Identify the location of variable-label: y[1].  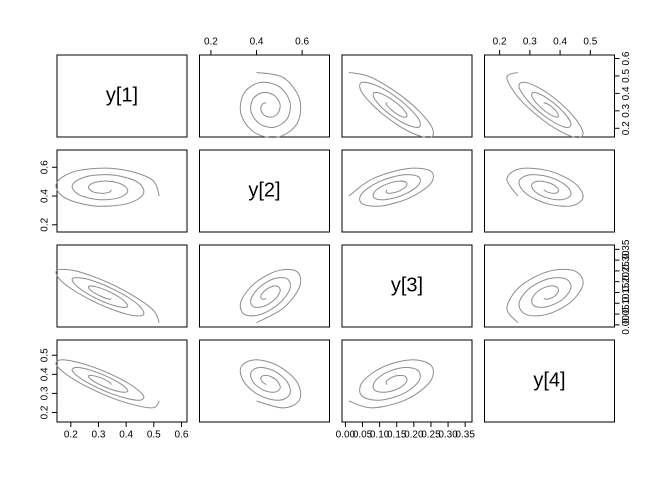
(122, 95).